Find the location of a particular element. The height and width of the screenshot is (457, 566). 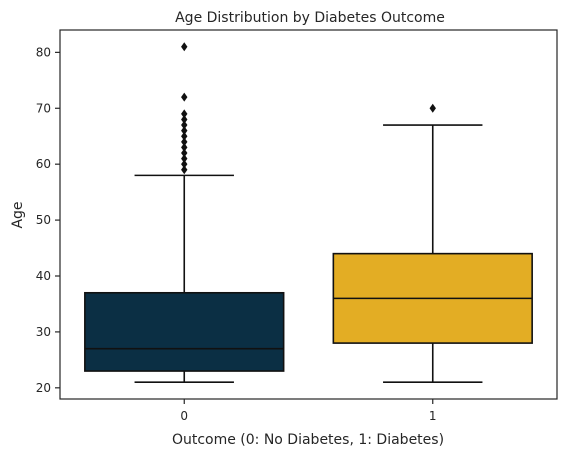

y-tick-label: 70 is located at coordinates (43, 108).